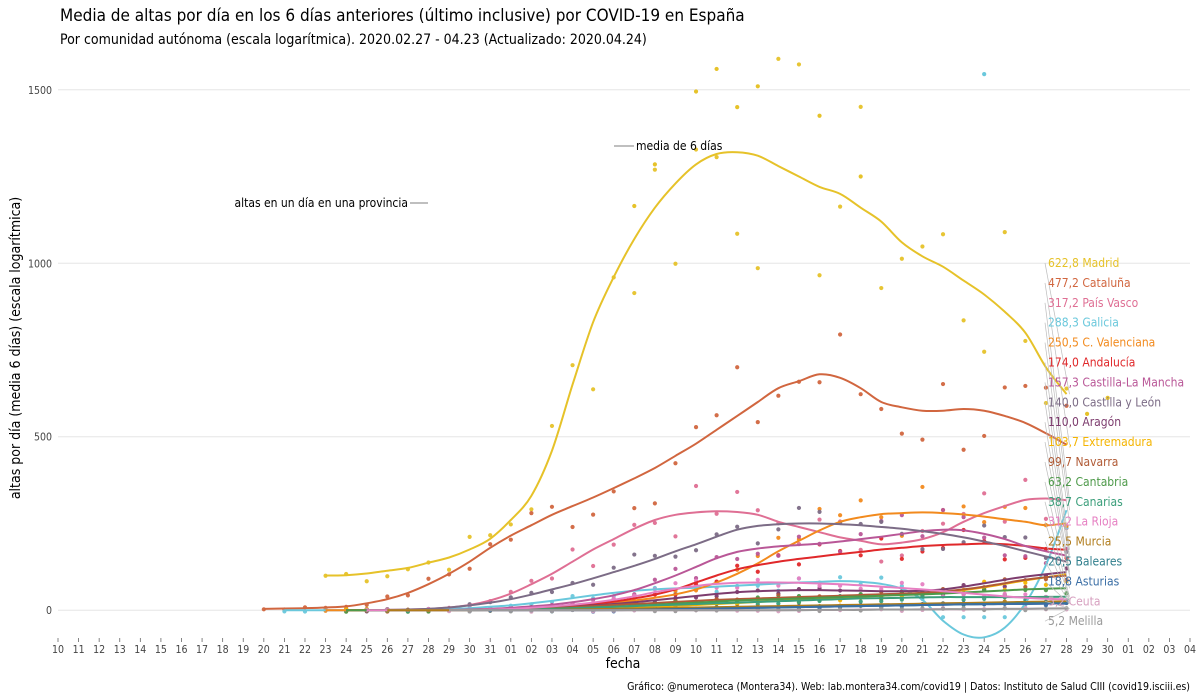 The height and width of the screenshot is (700, 1200). I want to click on series-label-madrid: 622,8 Madrid, so click(1083, 263).